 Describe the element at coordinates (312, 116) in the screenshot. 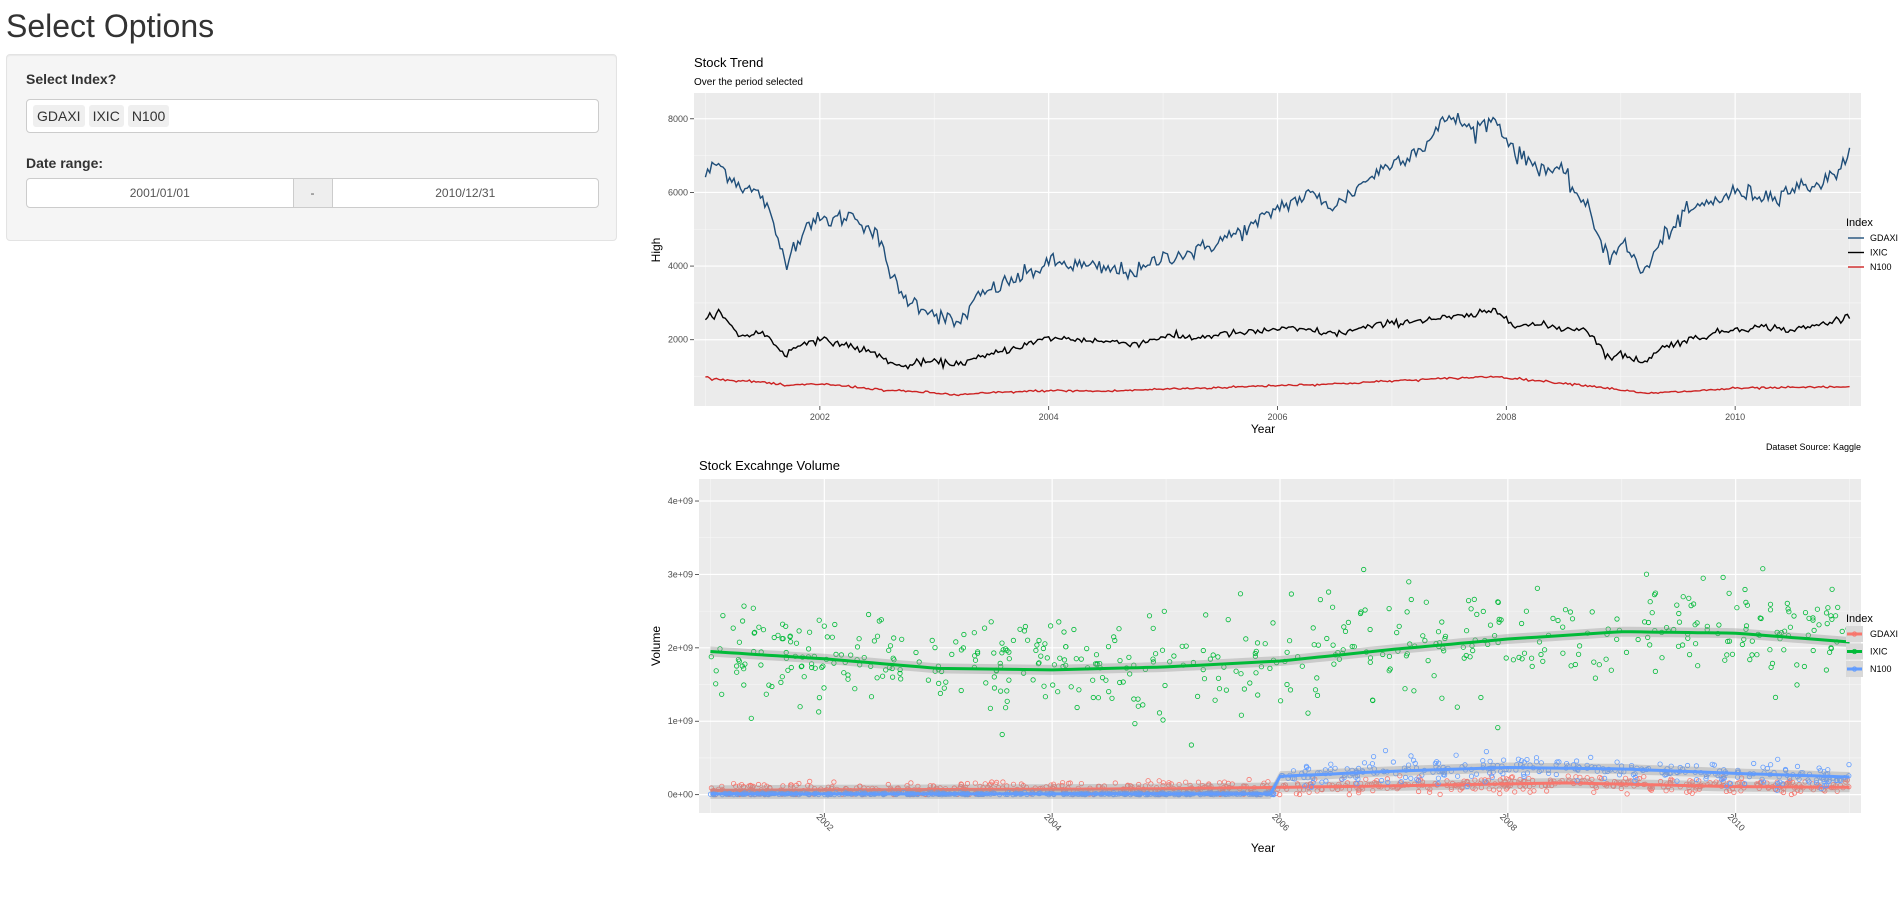

I see `index-select-input: GDAXI IXIC N100` at that location.